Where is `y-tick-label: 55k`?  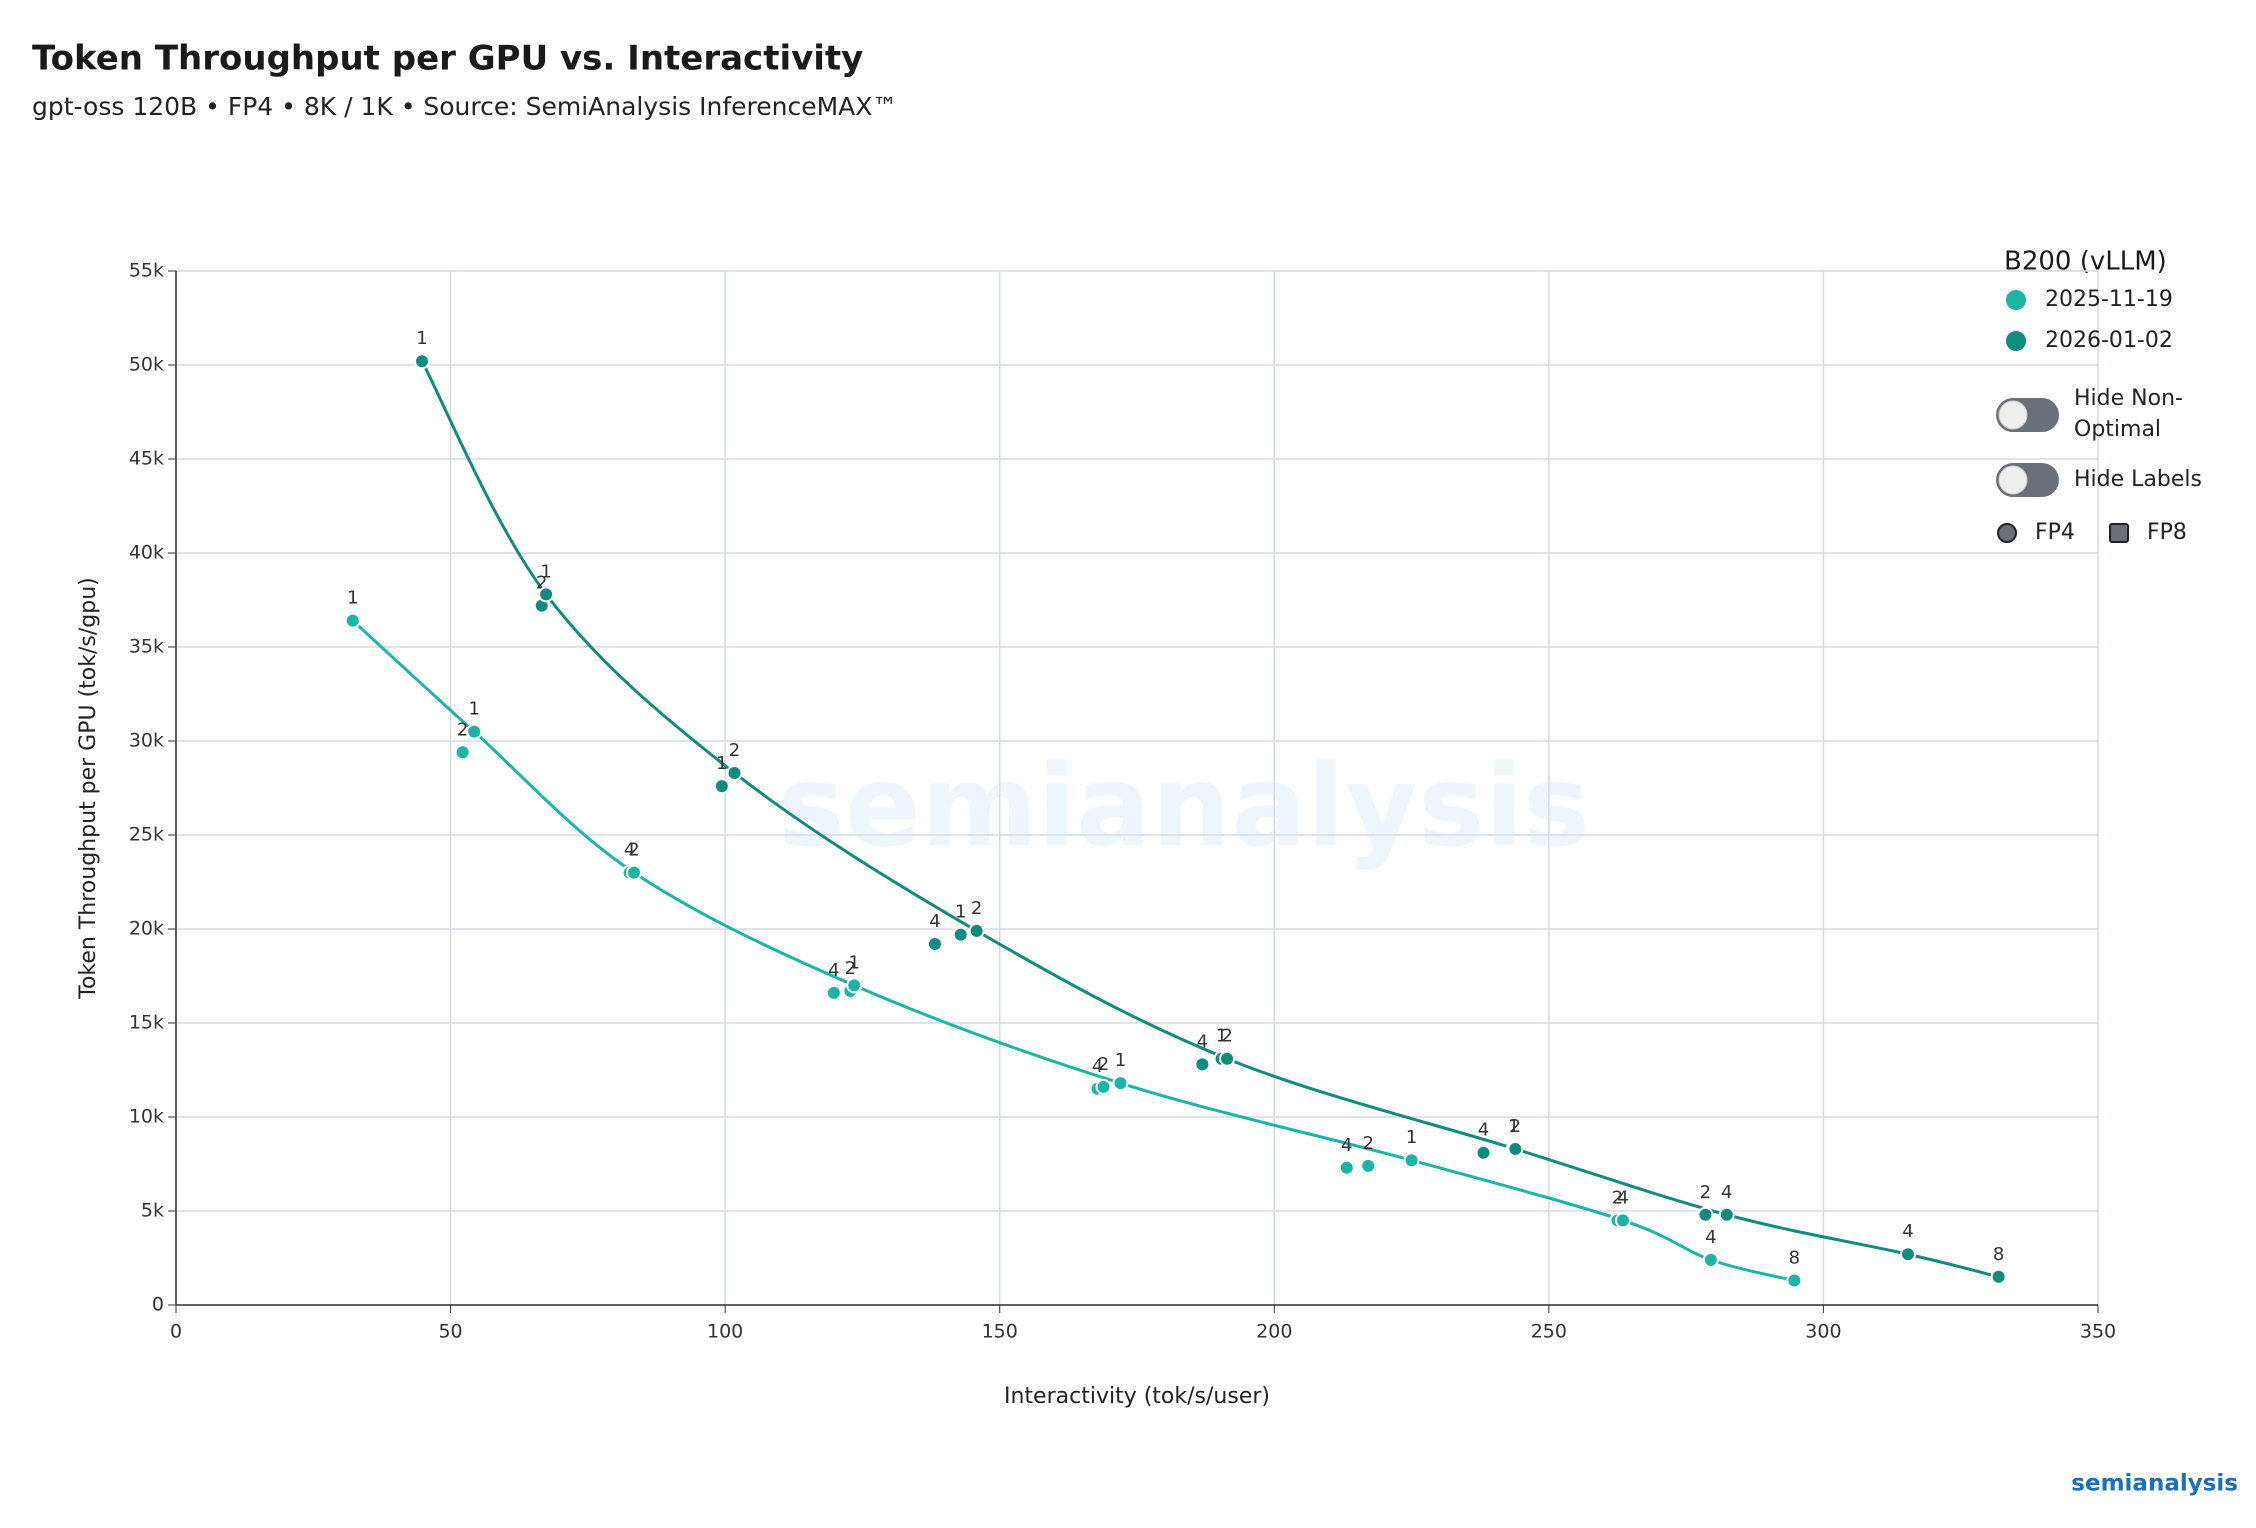 y-tick-label: 55k is located at coordinates (146, 271).